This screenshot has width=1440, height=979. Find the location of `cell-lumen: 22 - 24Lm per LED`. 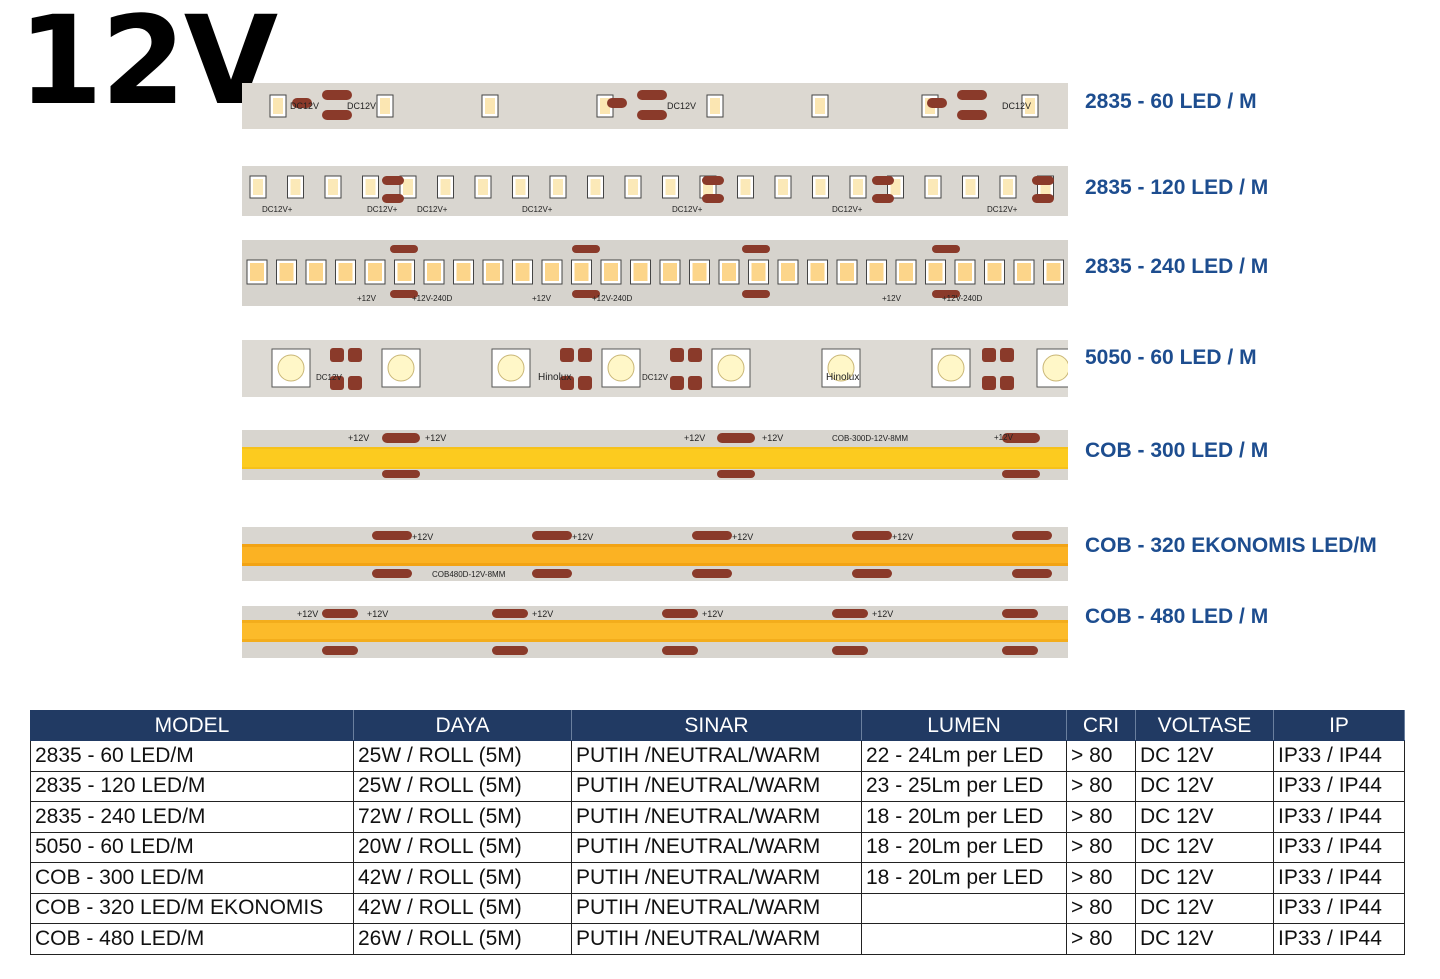

cell-lumen: 22 - 24Lm per LED is located at coordinates (964, 756).